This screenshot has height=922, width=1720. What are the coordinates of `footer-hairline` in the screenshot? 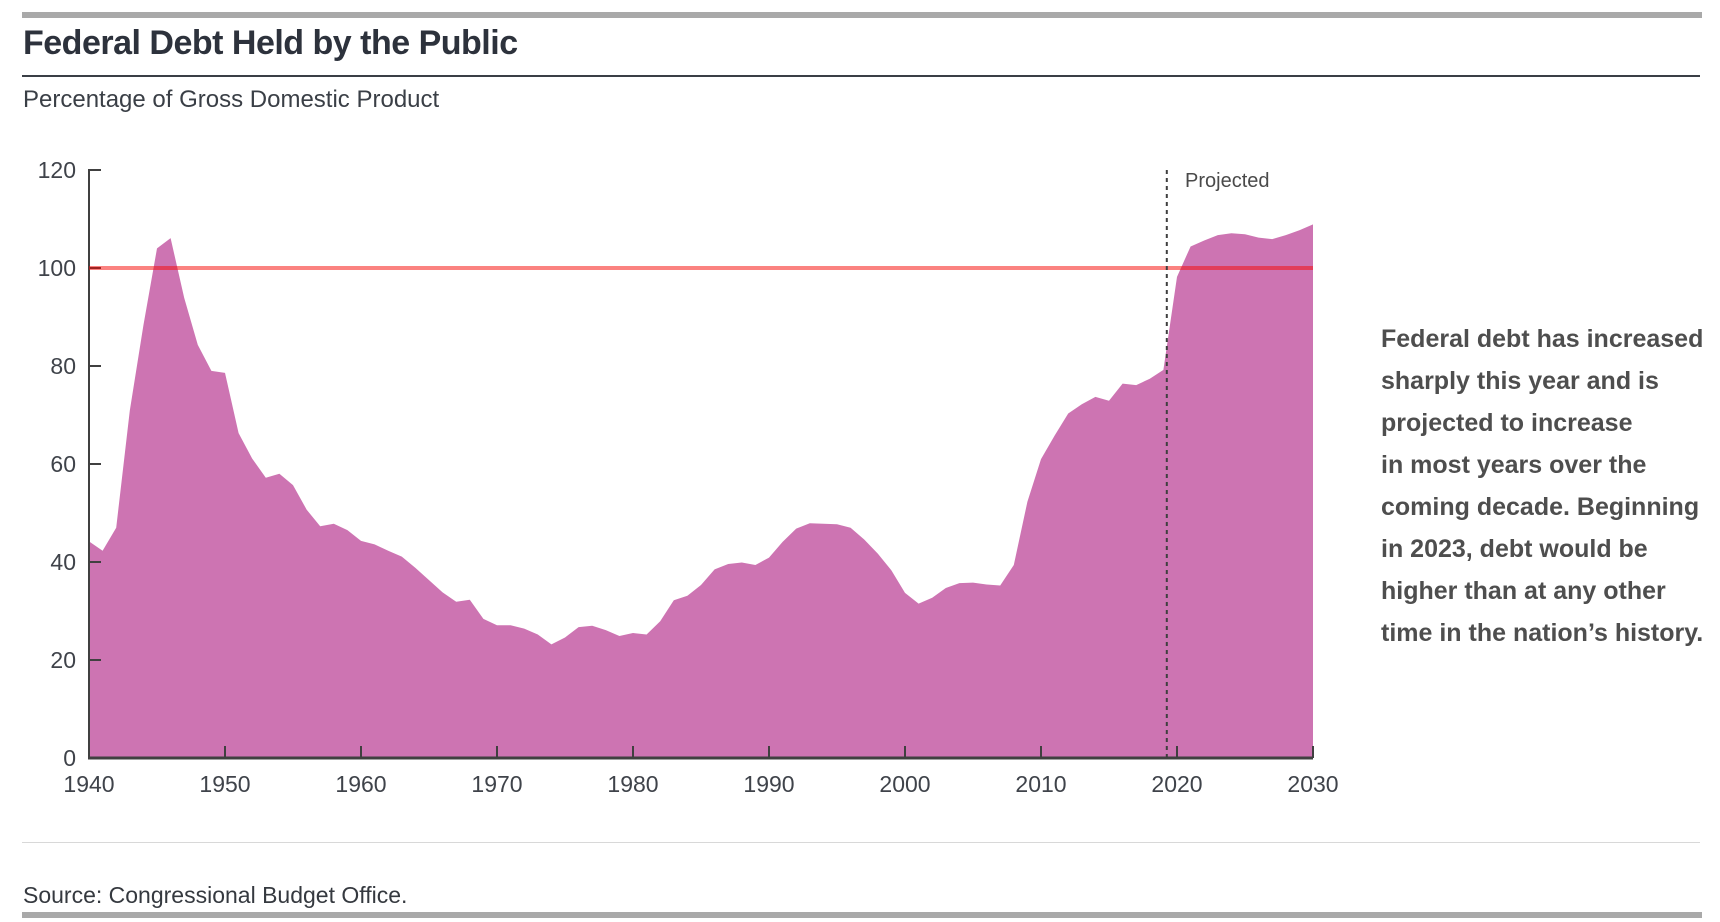 It's located at (861, 842).